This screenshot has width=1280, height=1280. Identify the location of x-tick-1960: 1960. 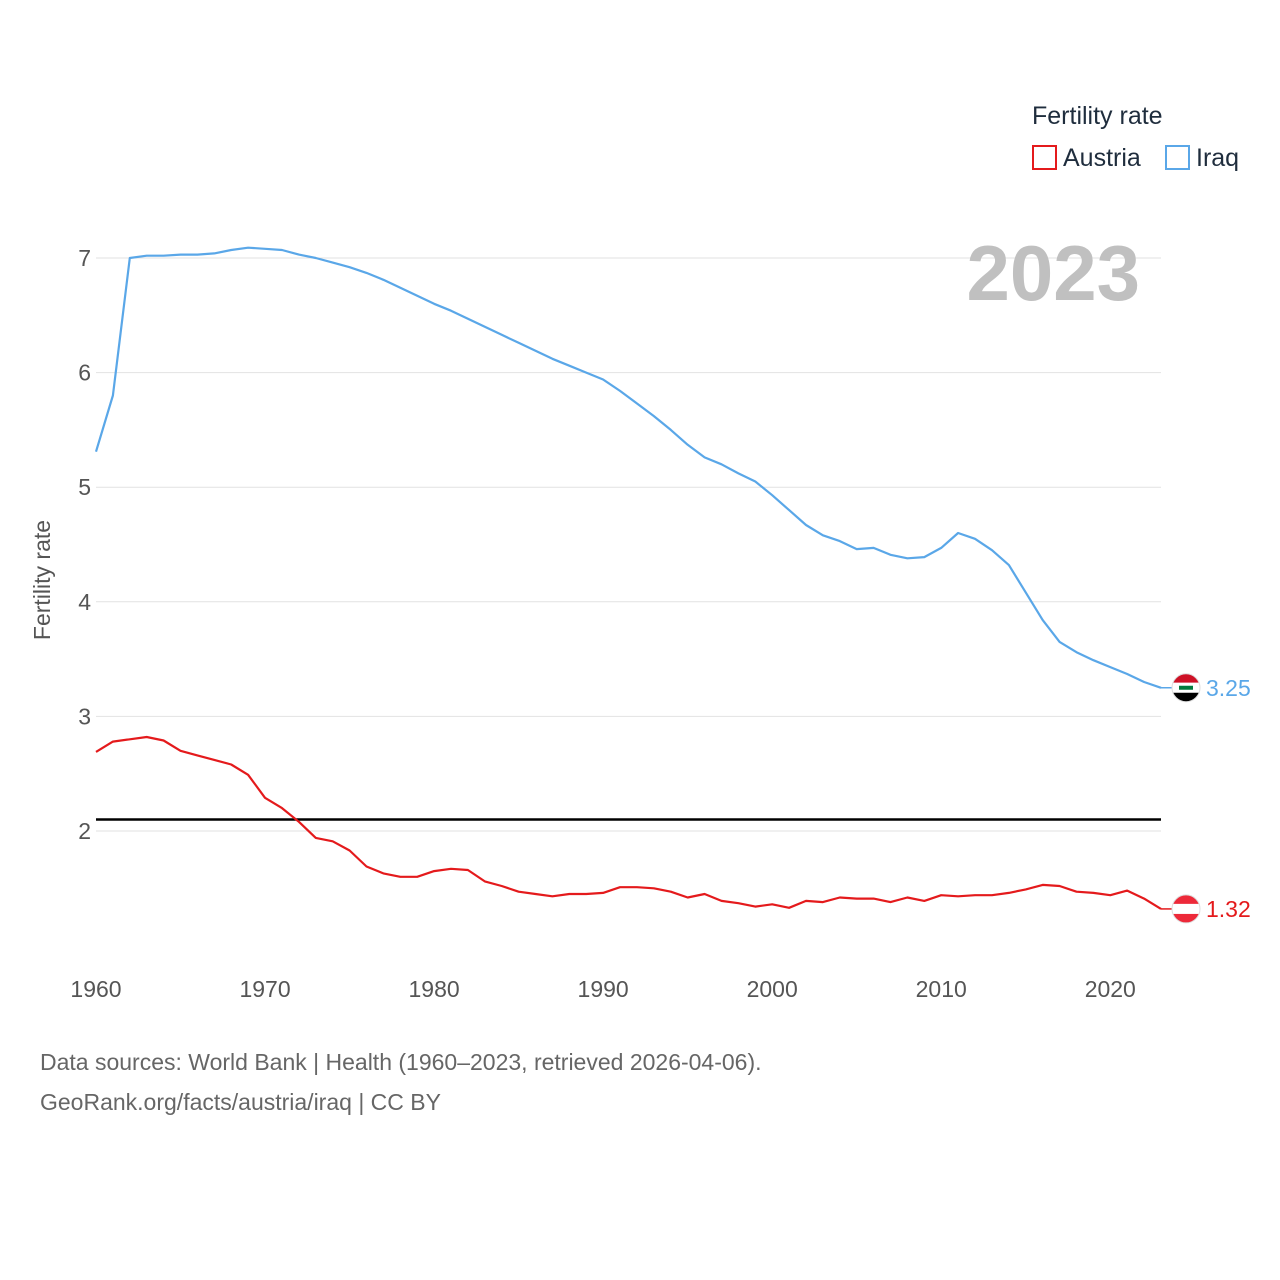
(95, 989).